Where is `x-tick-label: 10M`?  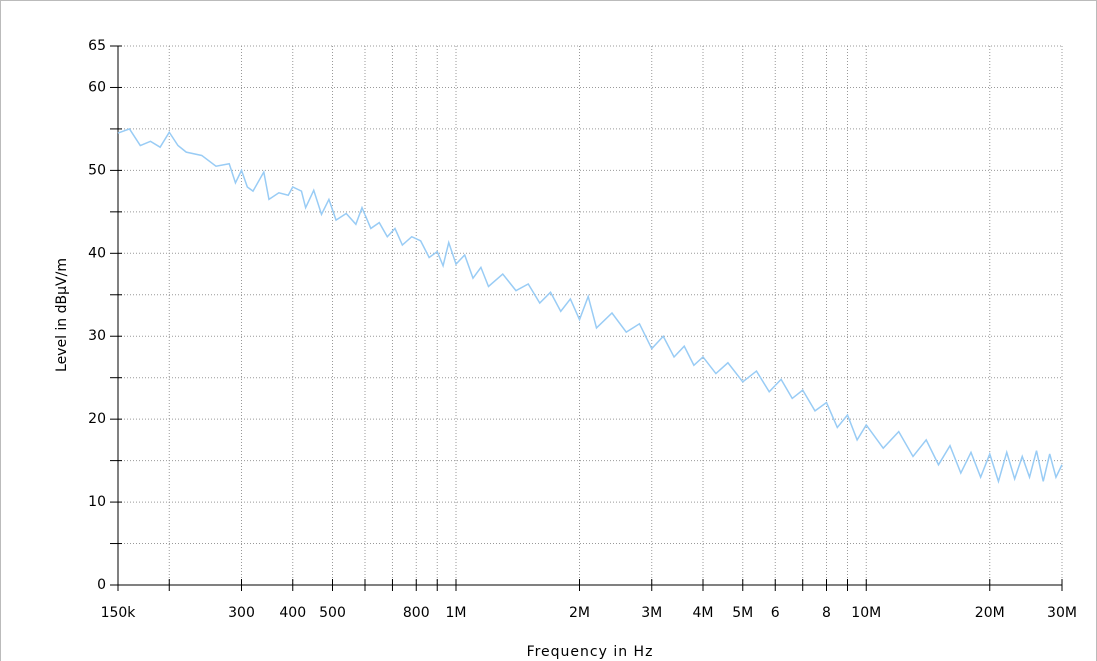 x-tick-label: 10M is located at coordinates (866, 613).